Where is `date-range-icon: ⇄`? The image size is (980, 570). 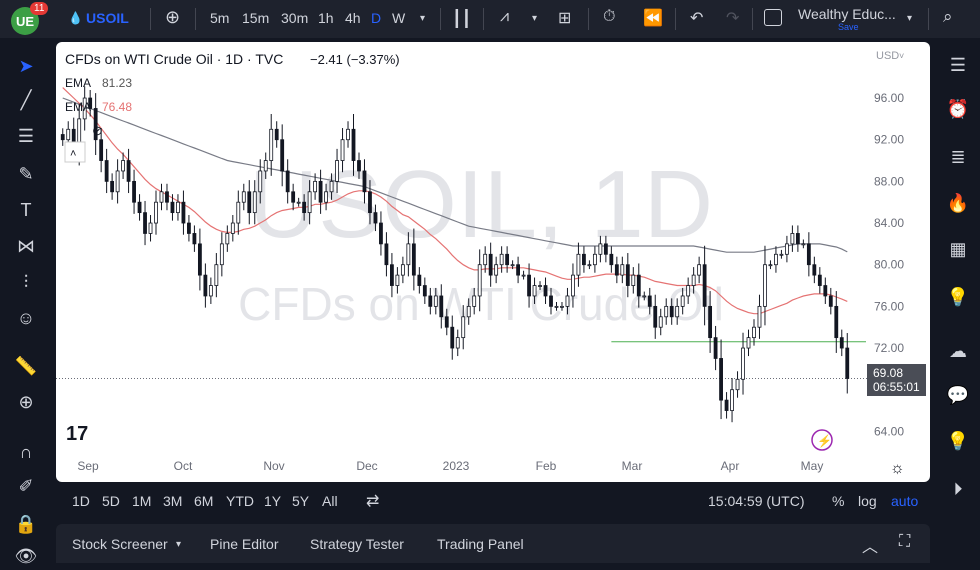 date-range-icon: ⇄ is located at coordinates (373, 501).